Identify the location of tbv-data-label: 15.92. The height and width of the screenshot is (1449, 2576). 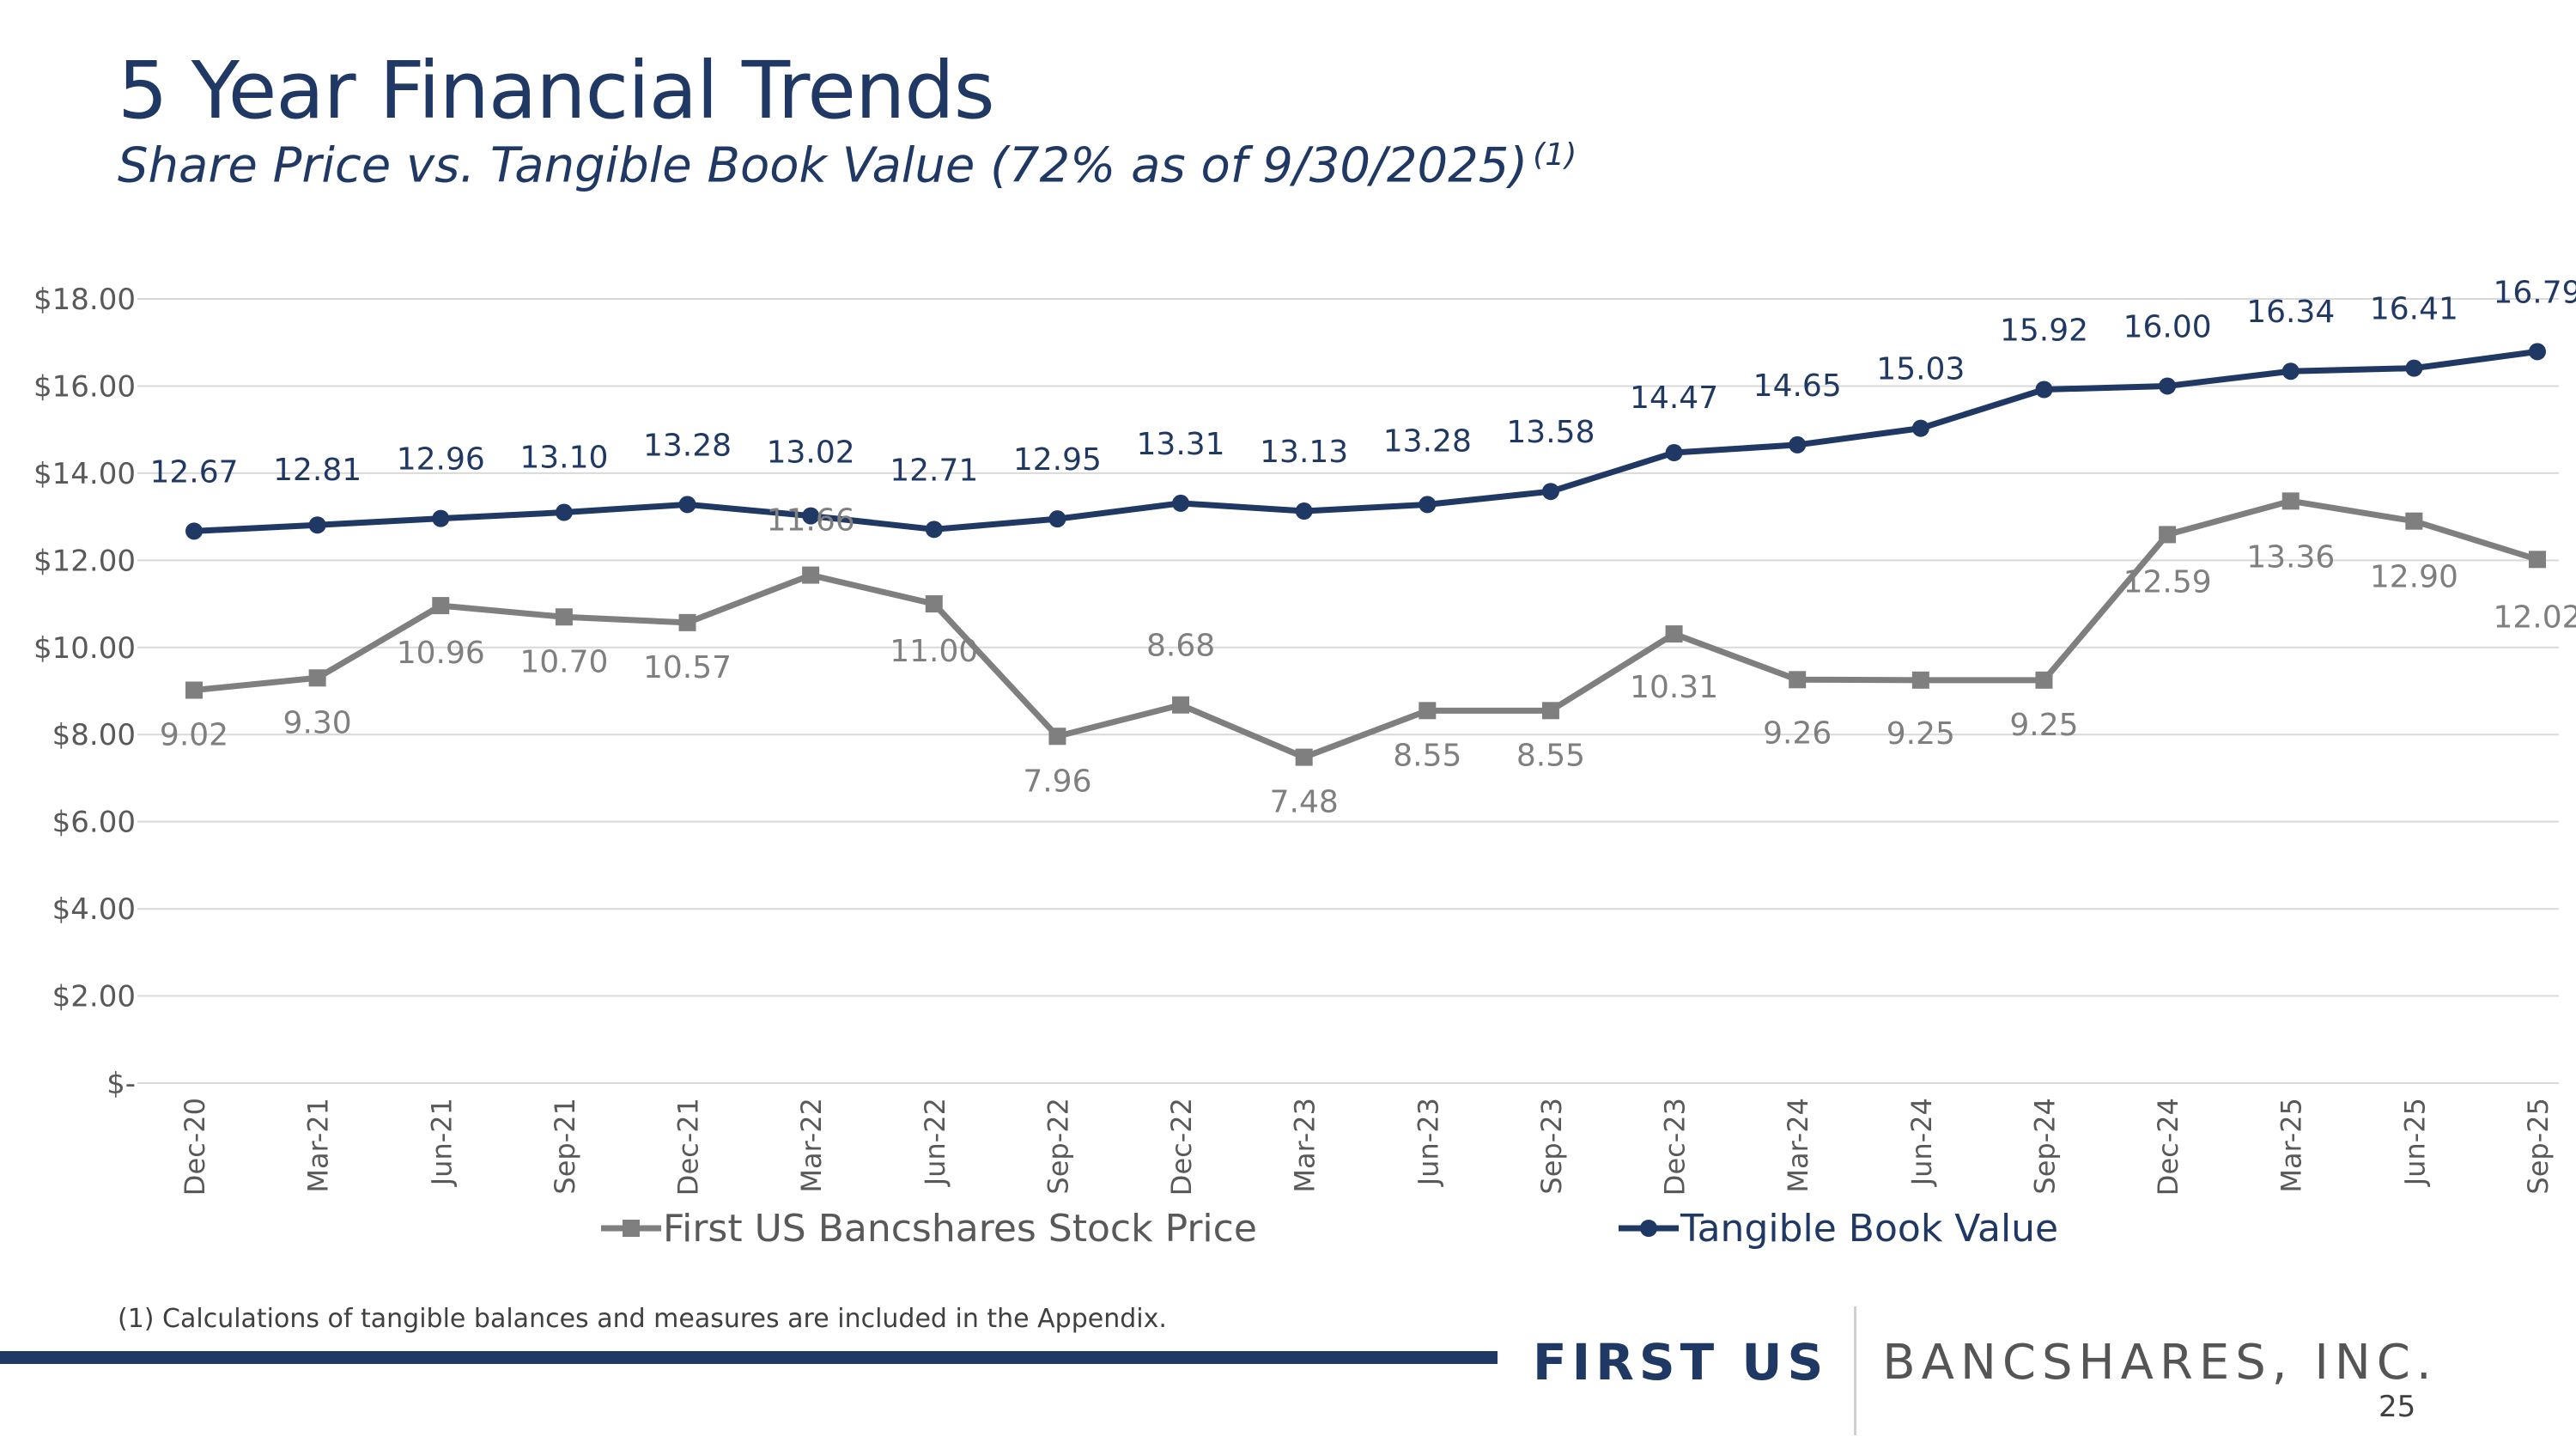
(2044, 331).